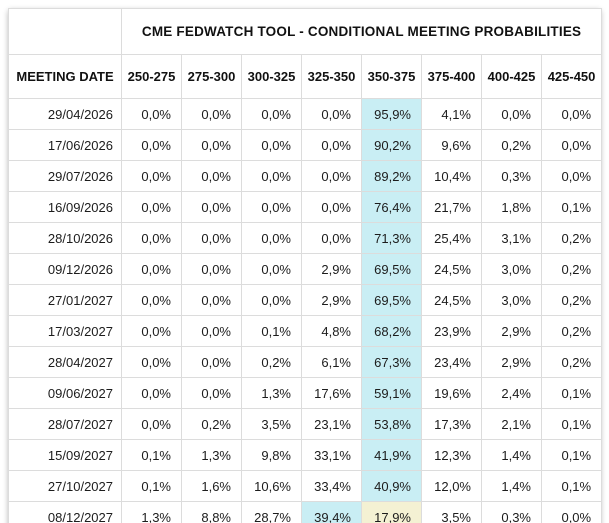 The image size is (609, 523). Describe the element at coordinates (391, 145) in the screenshot. I see `probability-cell: 90,2%` at that location.